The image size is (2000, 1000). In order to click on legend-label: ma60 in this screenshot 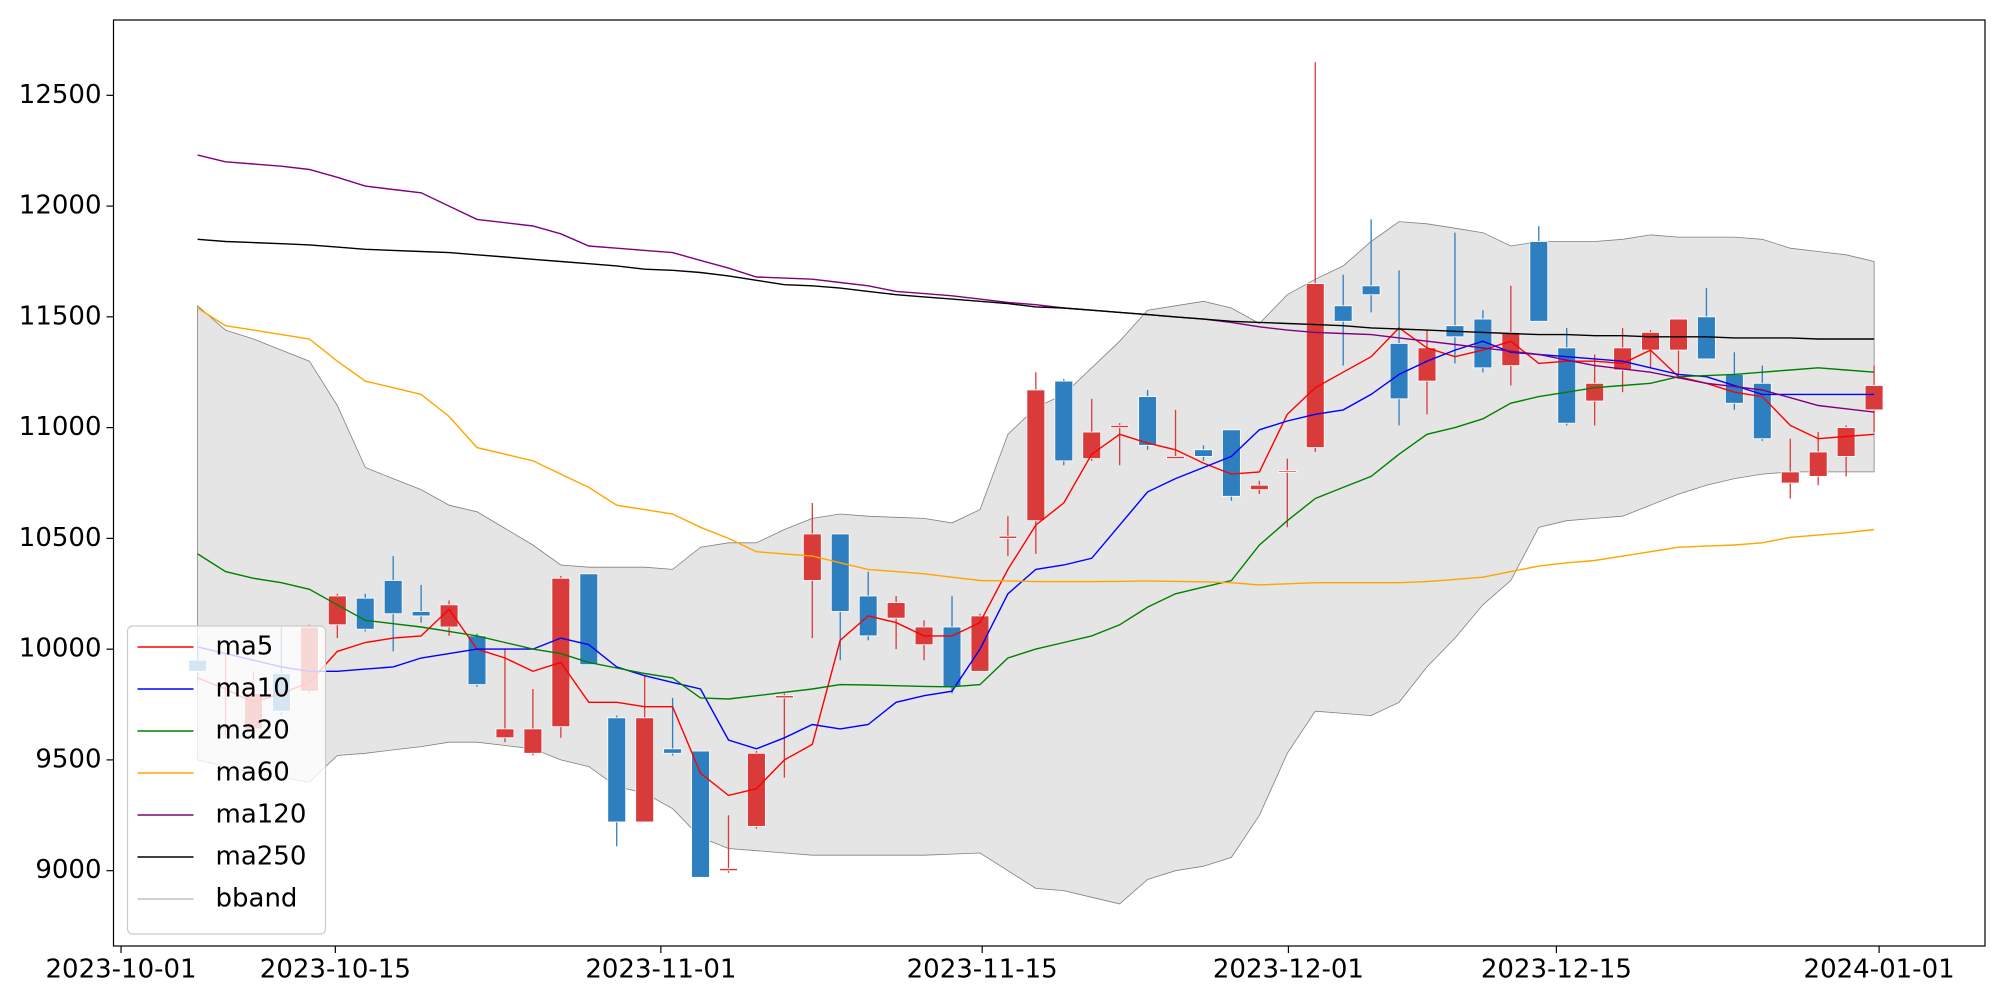, I will do `click(253, 773)`.